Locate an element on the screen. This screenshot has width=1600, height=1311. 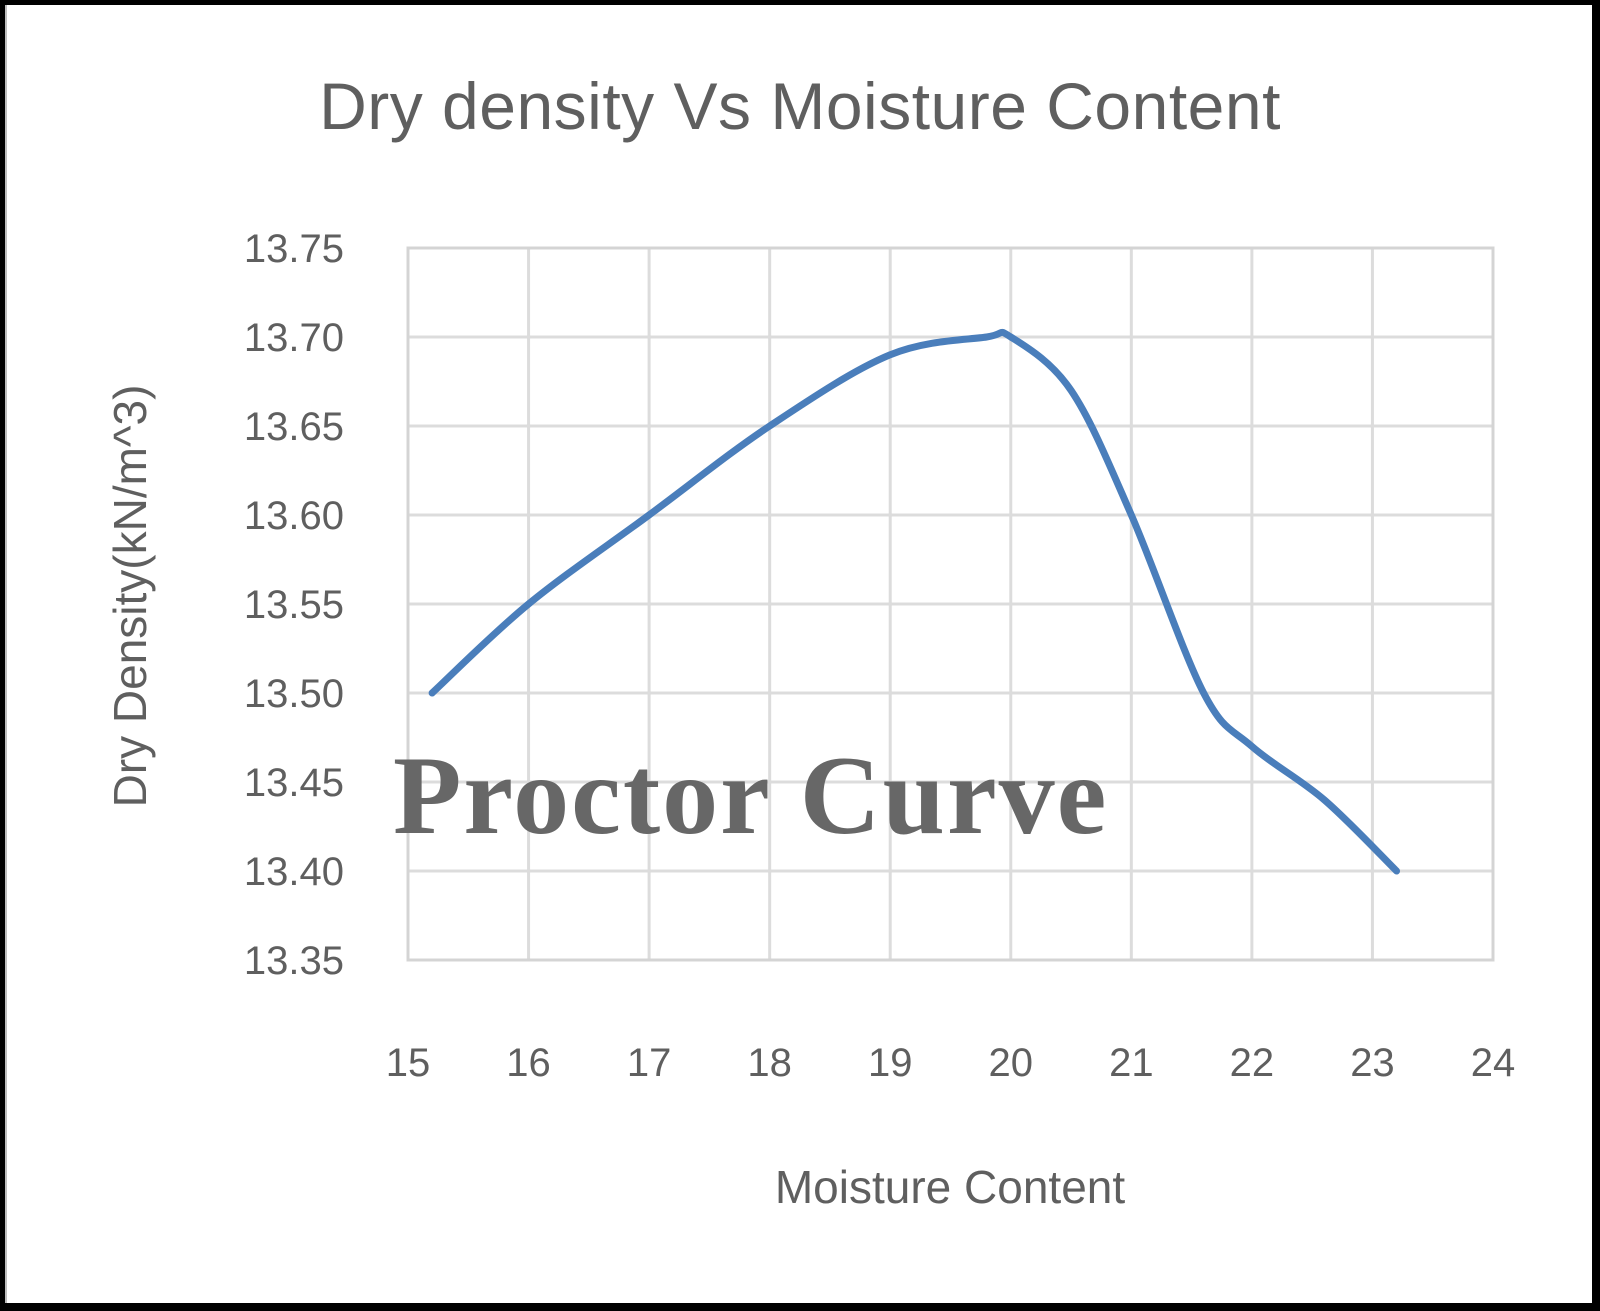
x-tick-label: 24 is located at coordinates (1493, 1063).